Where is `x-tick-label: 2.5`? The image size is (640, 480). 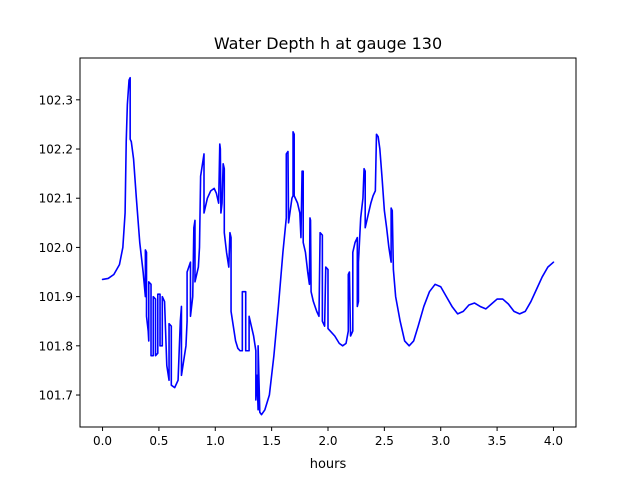 x-tick-label: 2.5 is located at coordinates (384, 441).